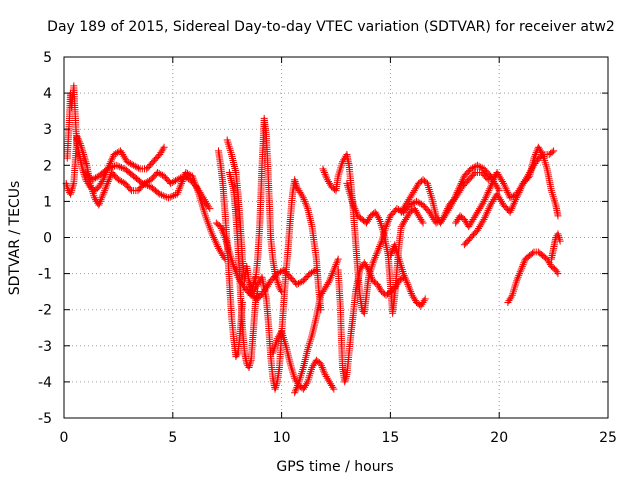 This screenshot has height=480, width=640. What do you see at coordinates (608, 438) in the screenshot?
I see `x-tick-label: 25` at bounding box center [608, 438].